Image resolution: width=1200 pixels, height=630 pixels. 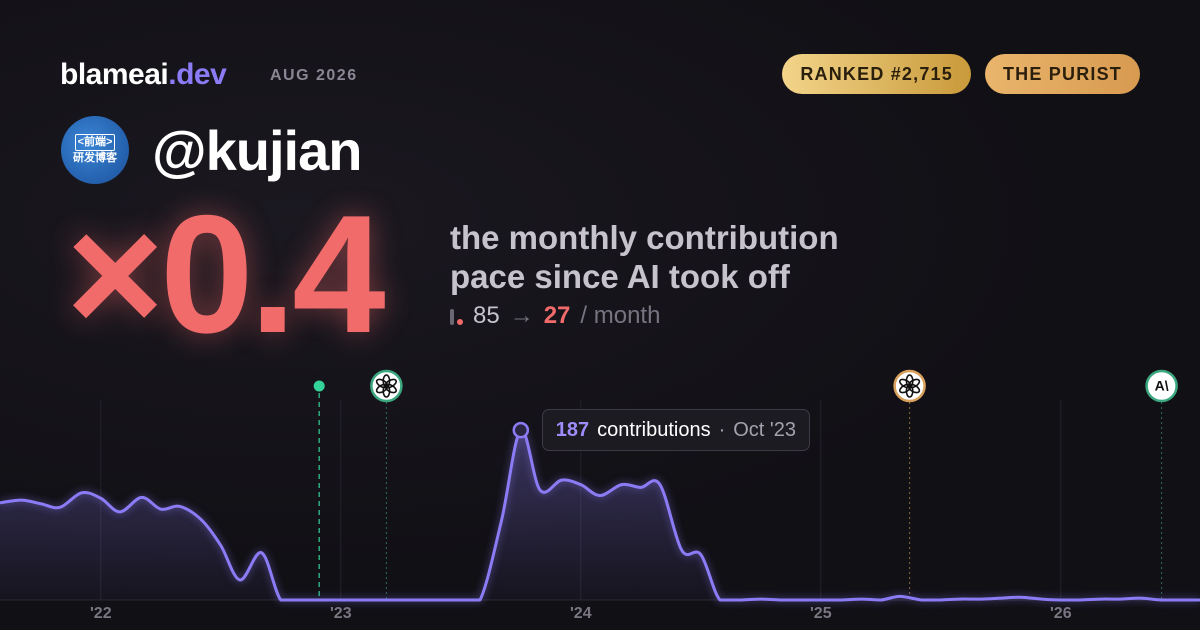 What do you see at coordinates (572, 430) in the screenshot?
I see `tooltip-value: 187` at bounding box center [572, 430].